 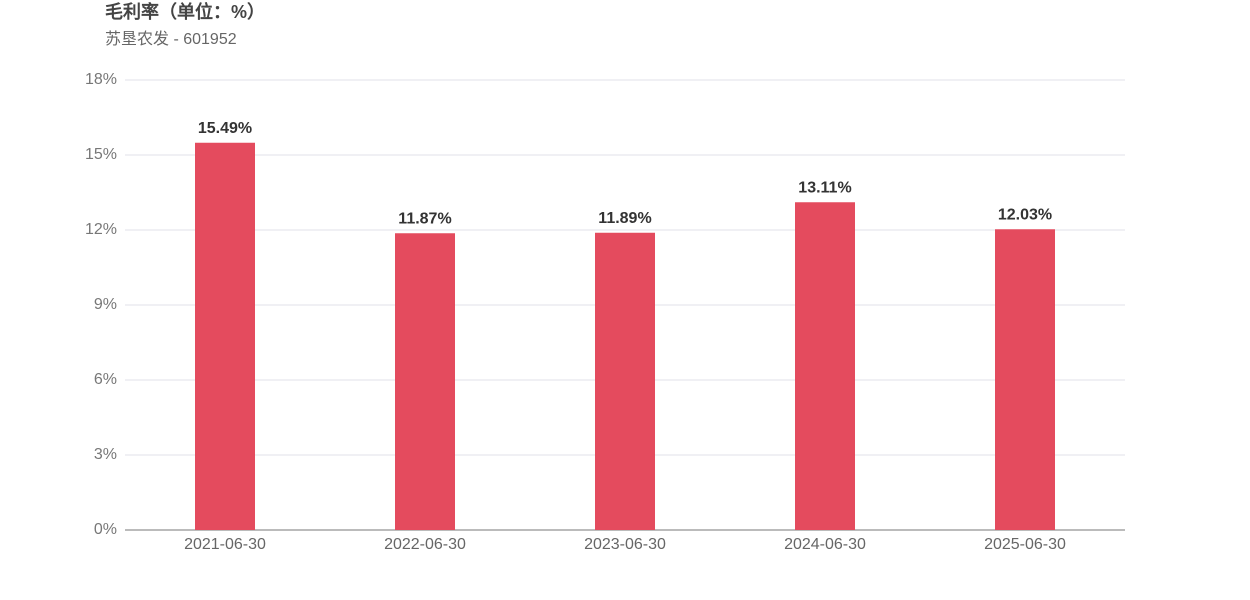 What do you see at coordinates (424, 218) in the screenshot?
I see `value-label: 11.87%` at bounding box center [424, 218].